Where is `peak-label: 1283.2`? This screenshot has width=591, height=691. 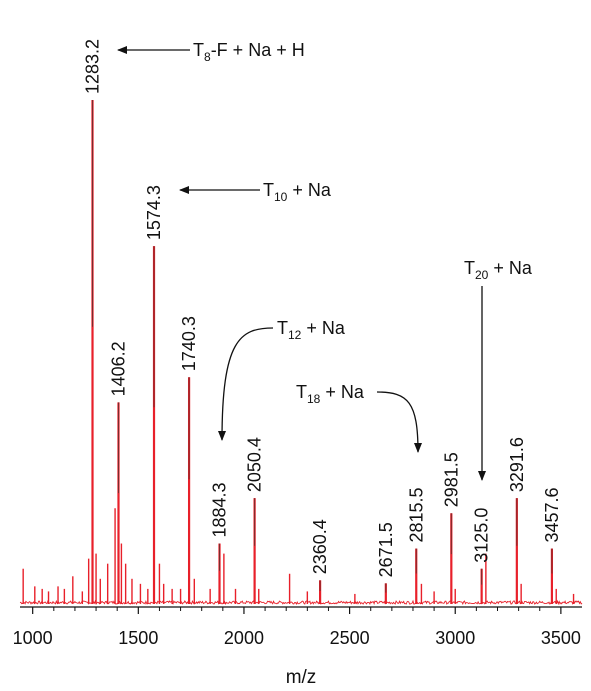
peak-label: 1283.2 is located at coordinates (93, 66).